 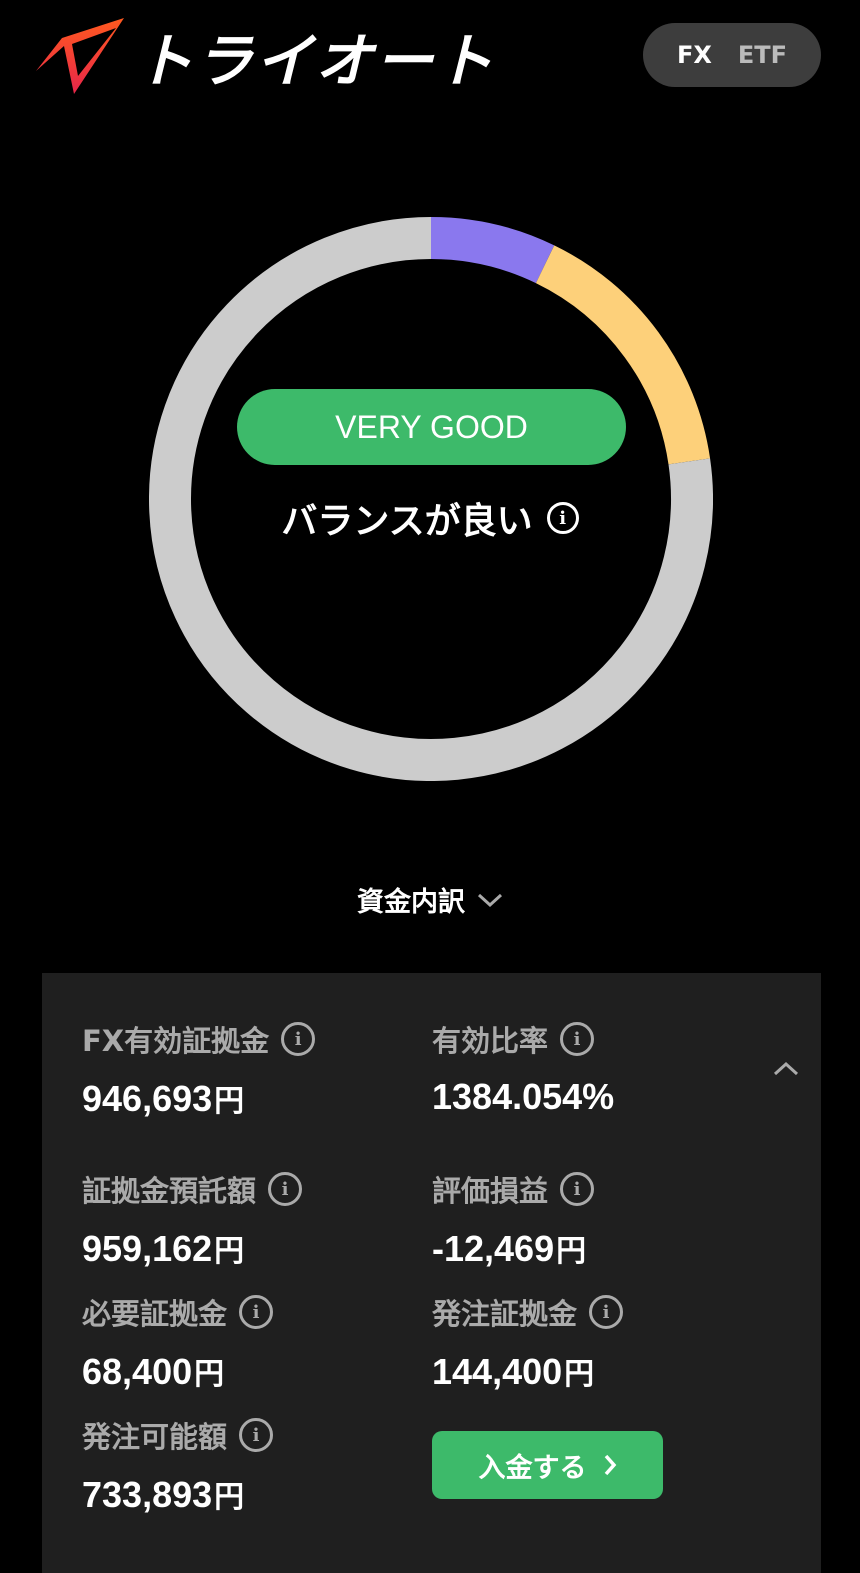 What do you see at coordinates (147, 1248) in the screenshot?
I see `fund-value-number: 959,162` at bounding box center [147, 1248].